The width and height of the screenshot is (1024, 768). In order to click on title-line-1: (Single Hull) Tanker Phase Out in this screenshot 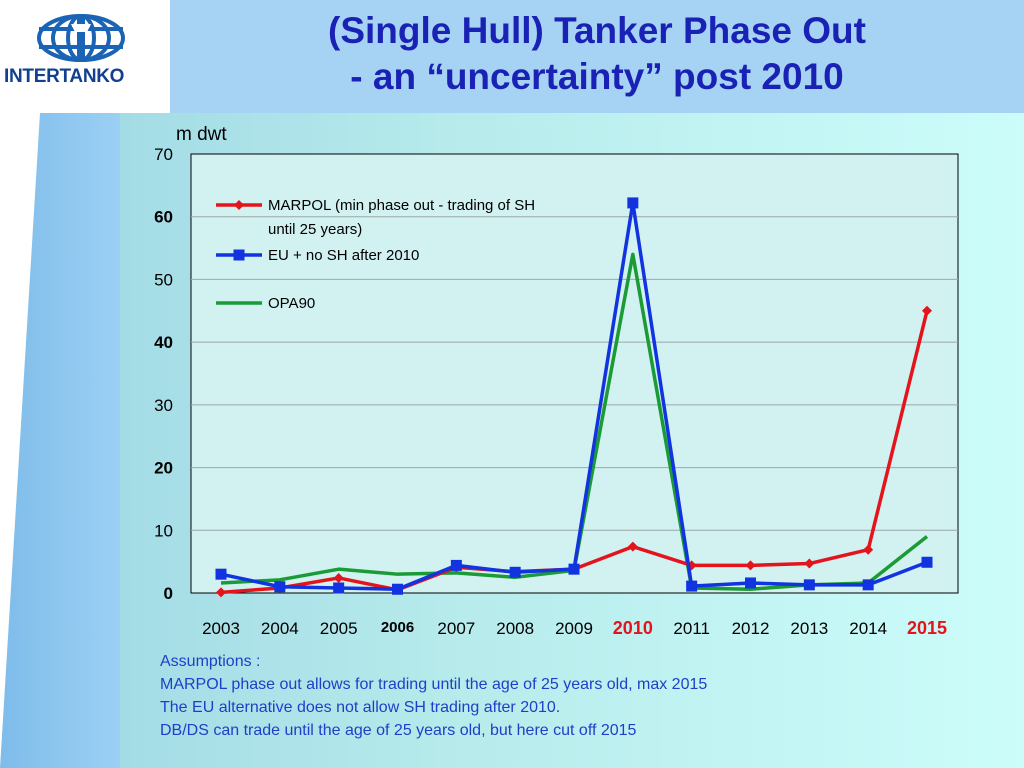, I will do `click(597, 30)`.